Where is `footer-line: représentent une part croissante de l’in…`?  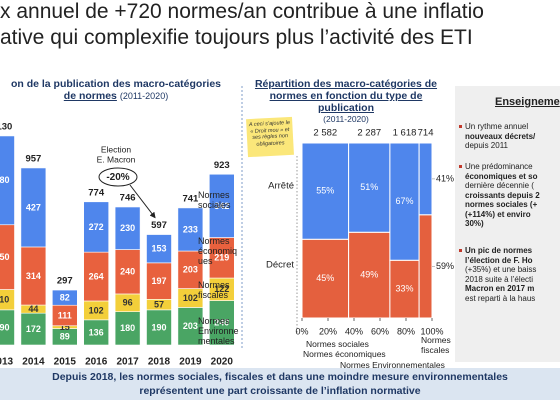
footer-line: représentent une part croissante de l’in… is located at coordinates (280, 391).